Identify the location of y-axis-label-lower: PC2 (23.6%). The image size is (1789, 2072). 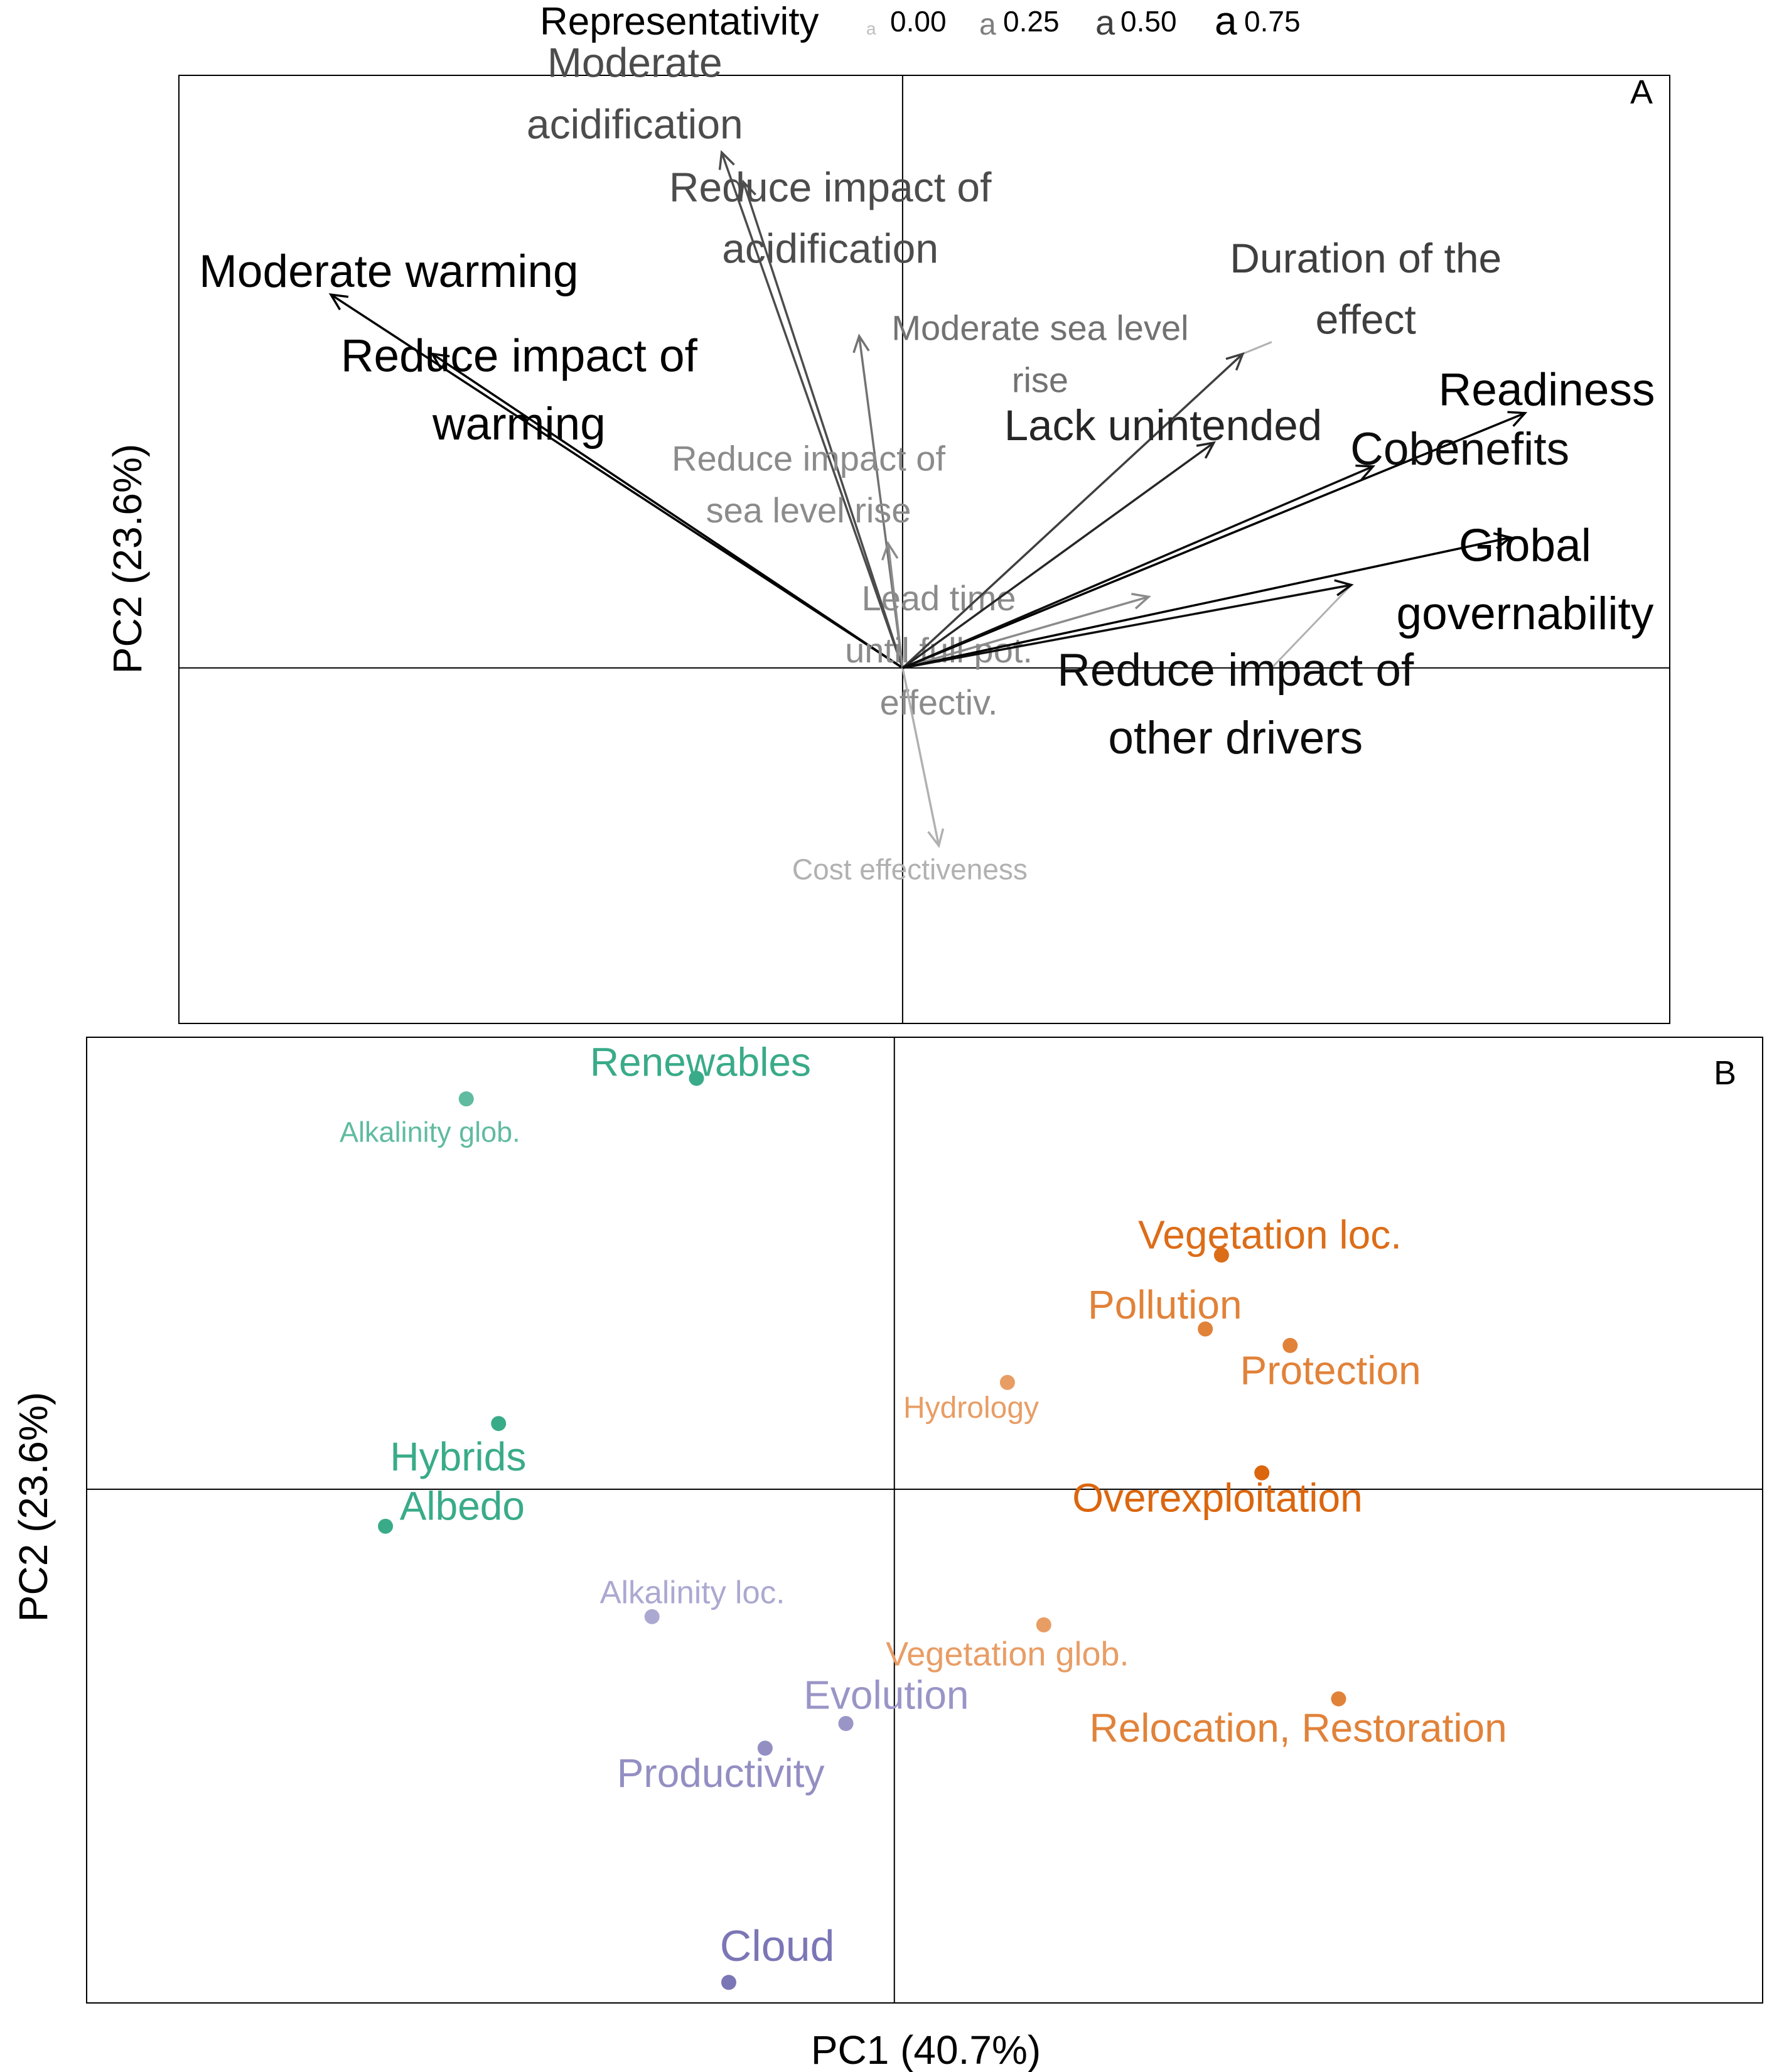
(33, 1507).